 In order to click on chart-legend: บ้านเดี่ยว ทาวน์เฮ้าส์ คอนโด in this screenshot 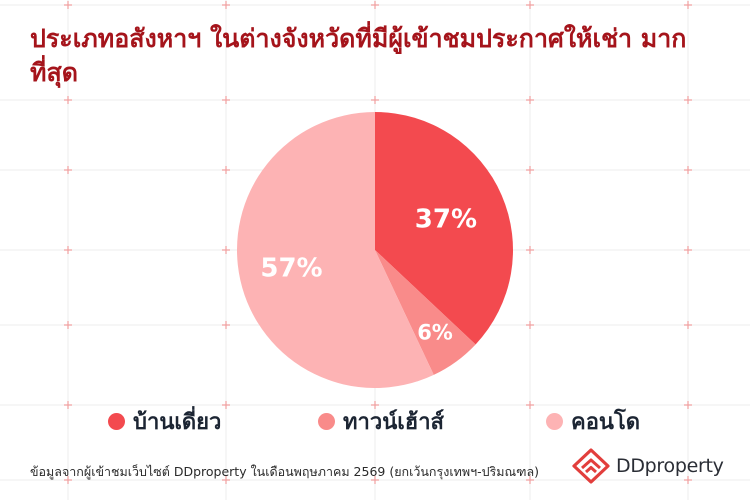, I will do `click(375, 421)`.